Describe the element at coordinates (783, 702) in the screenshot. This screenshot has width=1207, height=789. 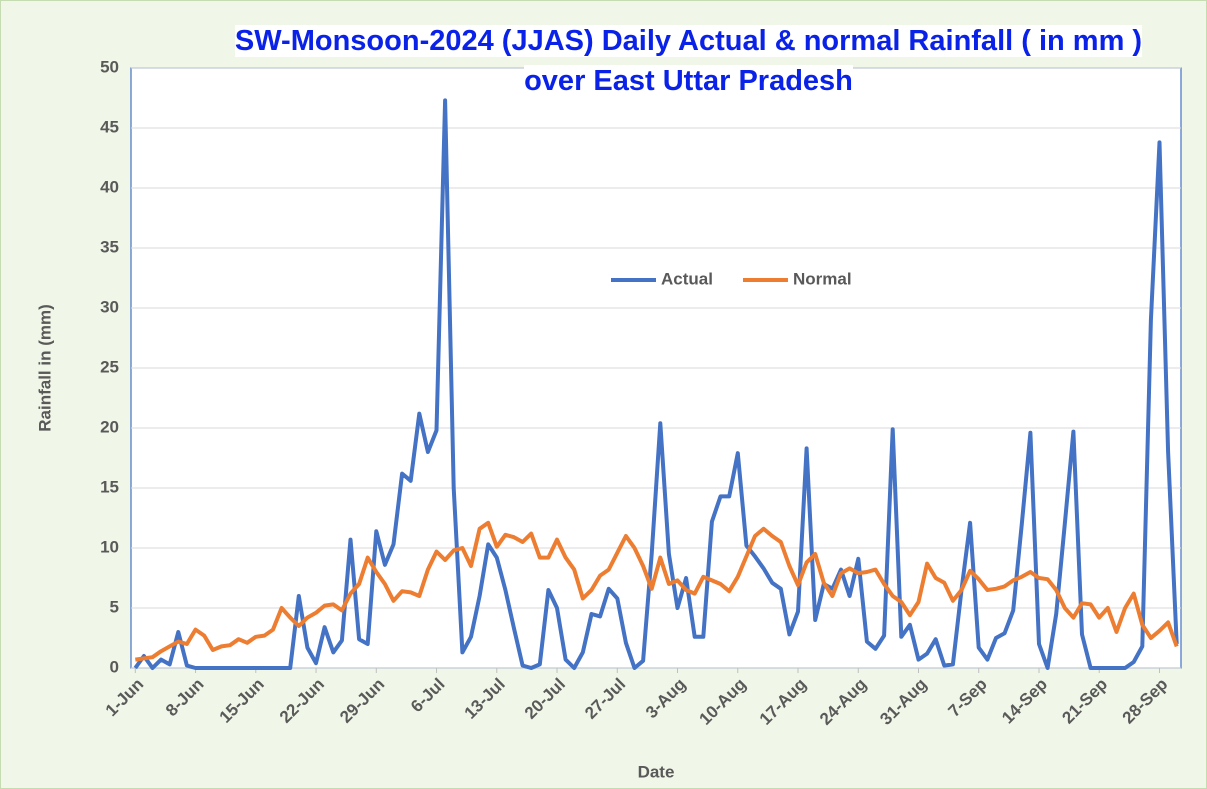
I see `x-tick-label: 17-Aug` at that location.